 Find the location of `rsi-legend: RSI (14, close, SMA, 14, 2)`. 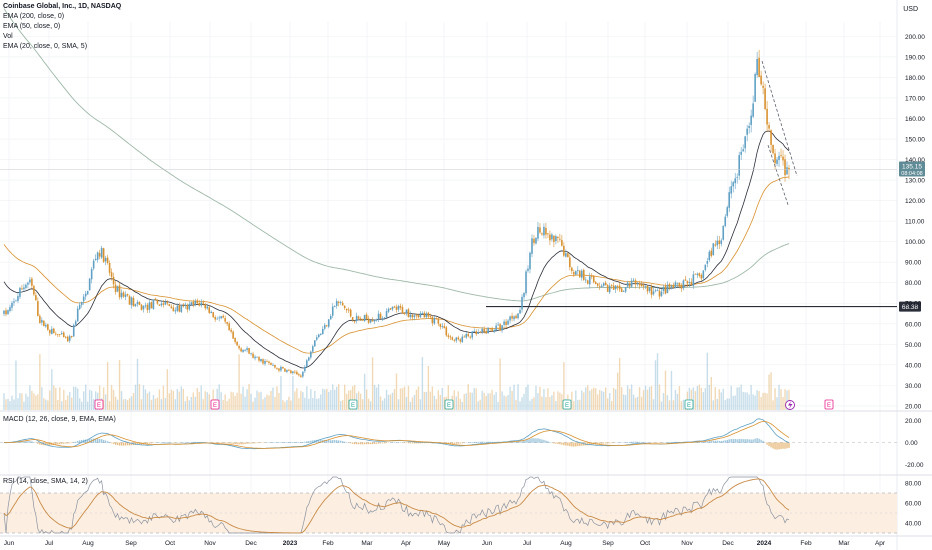

rsi-legend: RSI (14, close, SMA, 14, 2) is located at coordinates (45, 481).